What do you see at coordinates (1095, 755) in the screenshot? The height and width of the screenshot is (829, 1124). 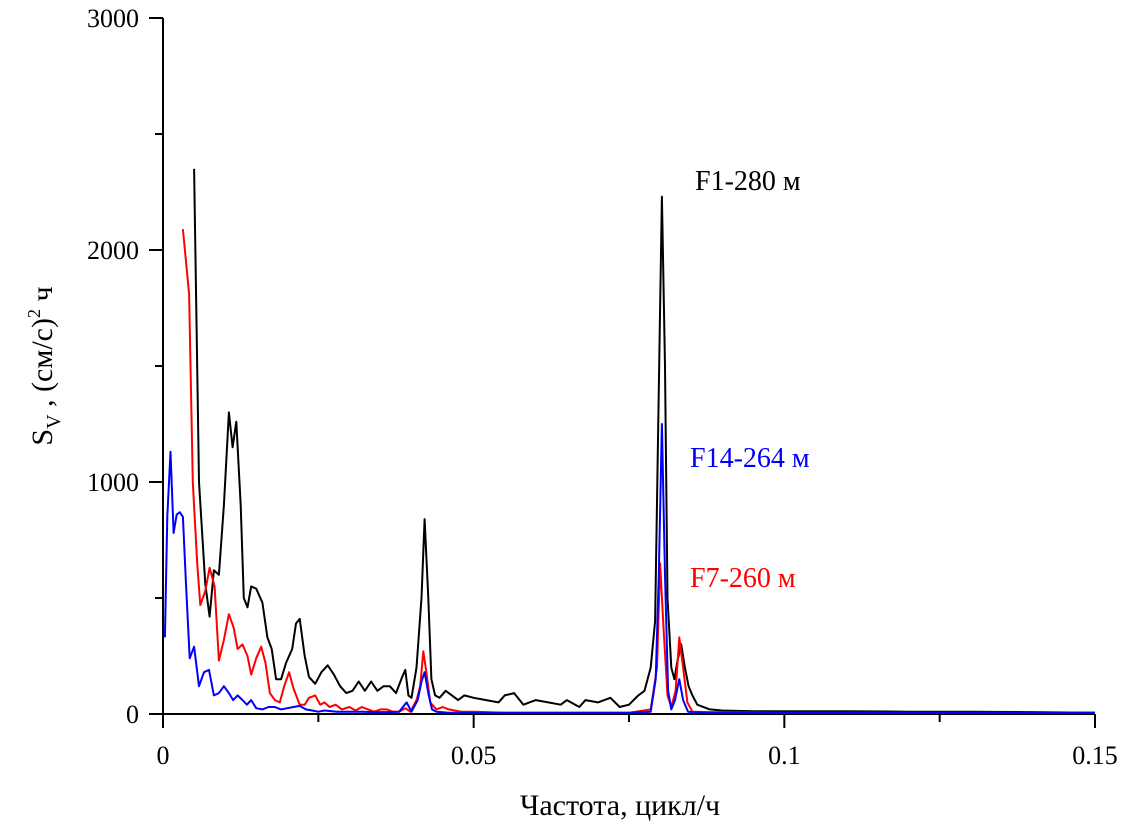 I see `x-tick-label: 0.15` at bounding box center [1095, 755].